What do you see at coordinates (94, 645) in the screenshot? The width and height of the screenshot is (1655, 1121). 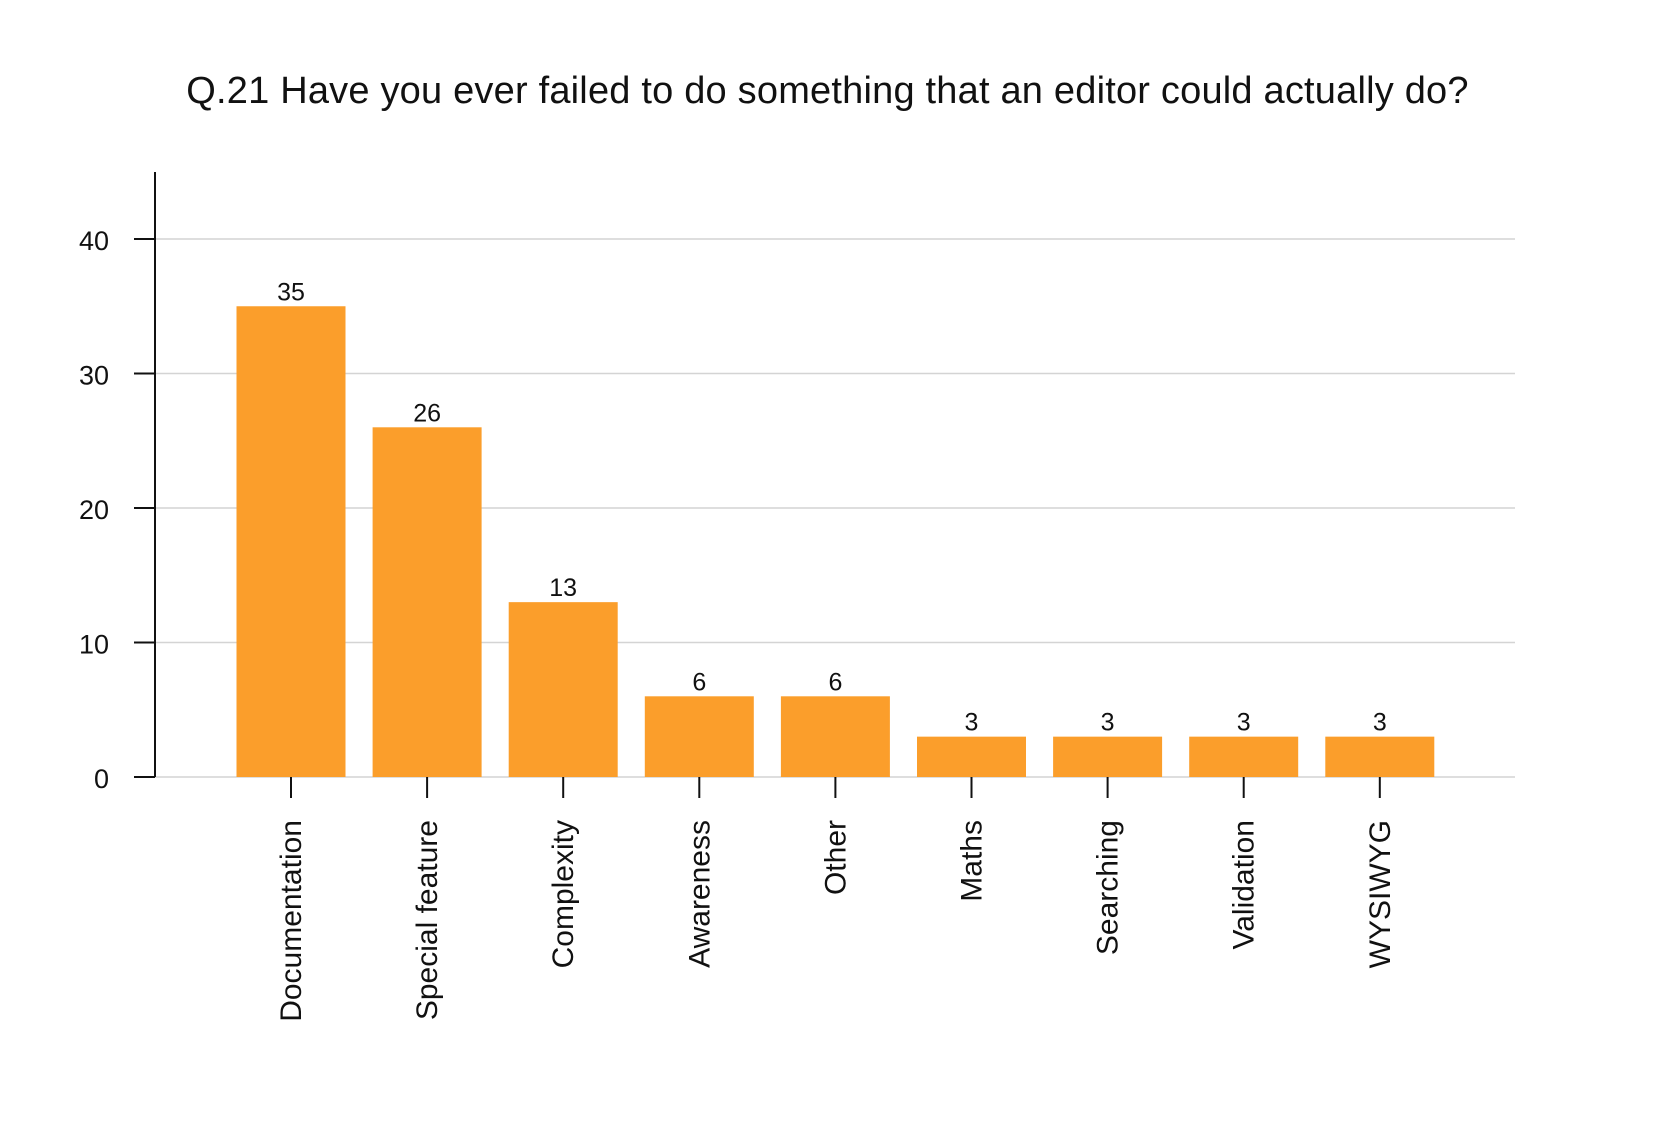 I see `y-tick-label-10: 10` at bounding box center [94, 645].